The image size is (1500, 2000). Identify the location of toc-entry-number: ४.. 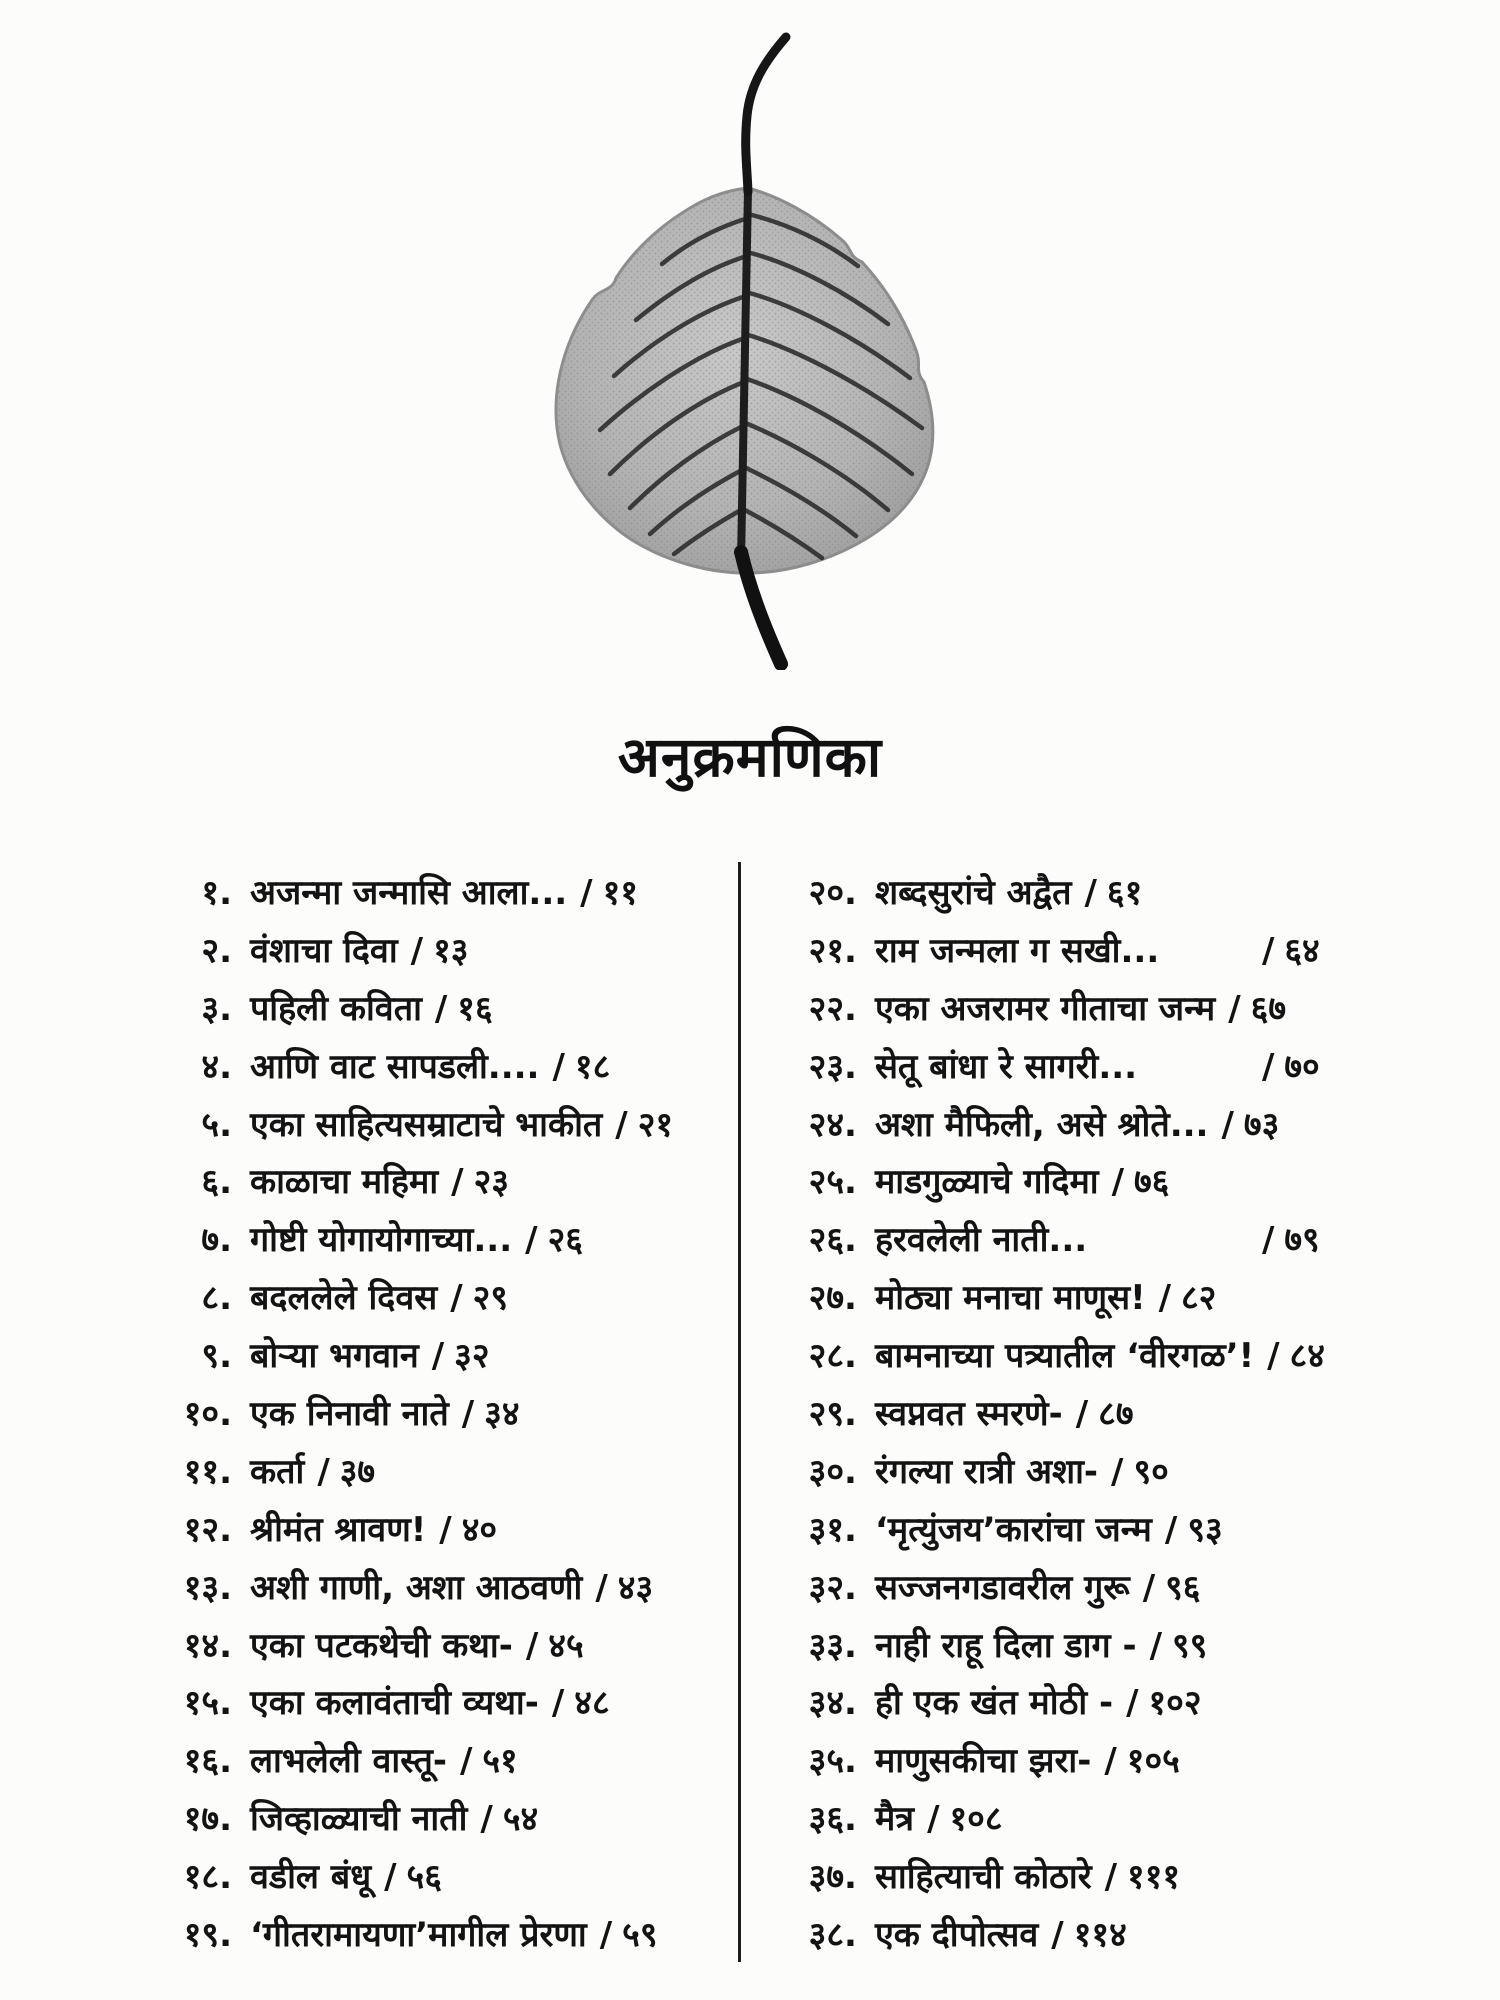
(216, 1066).